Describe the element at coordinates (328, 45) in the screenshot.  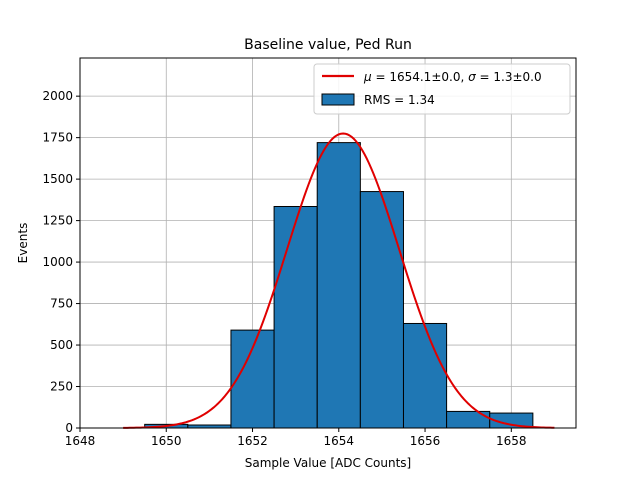
I see `chart-title: Baseline value, Ped Run` at that location.